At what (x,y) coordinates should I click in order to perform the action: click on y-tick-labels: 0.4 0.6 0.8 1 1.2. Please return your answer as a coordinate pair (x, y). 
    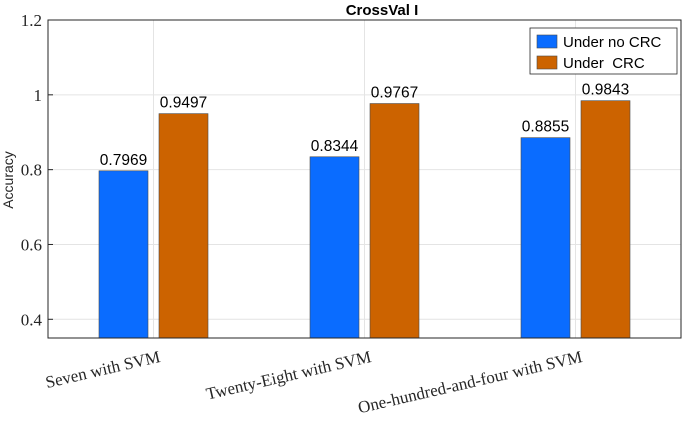
    Looking at the image, I should click on (32, 170).